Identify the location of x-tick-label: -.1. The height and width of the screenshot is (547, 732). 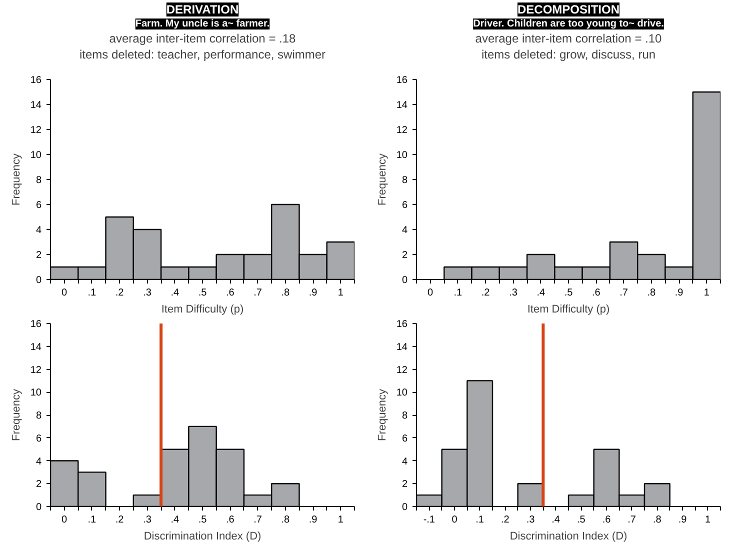
(429, 520).